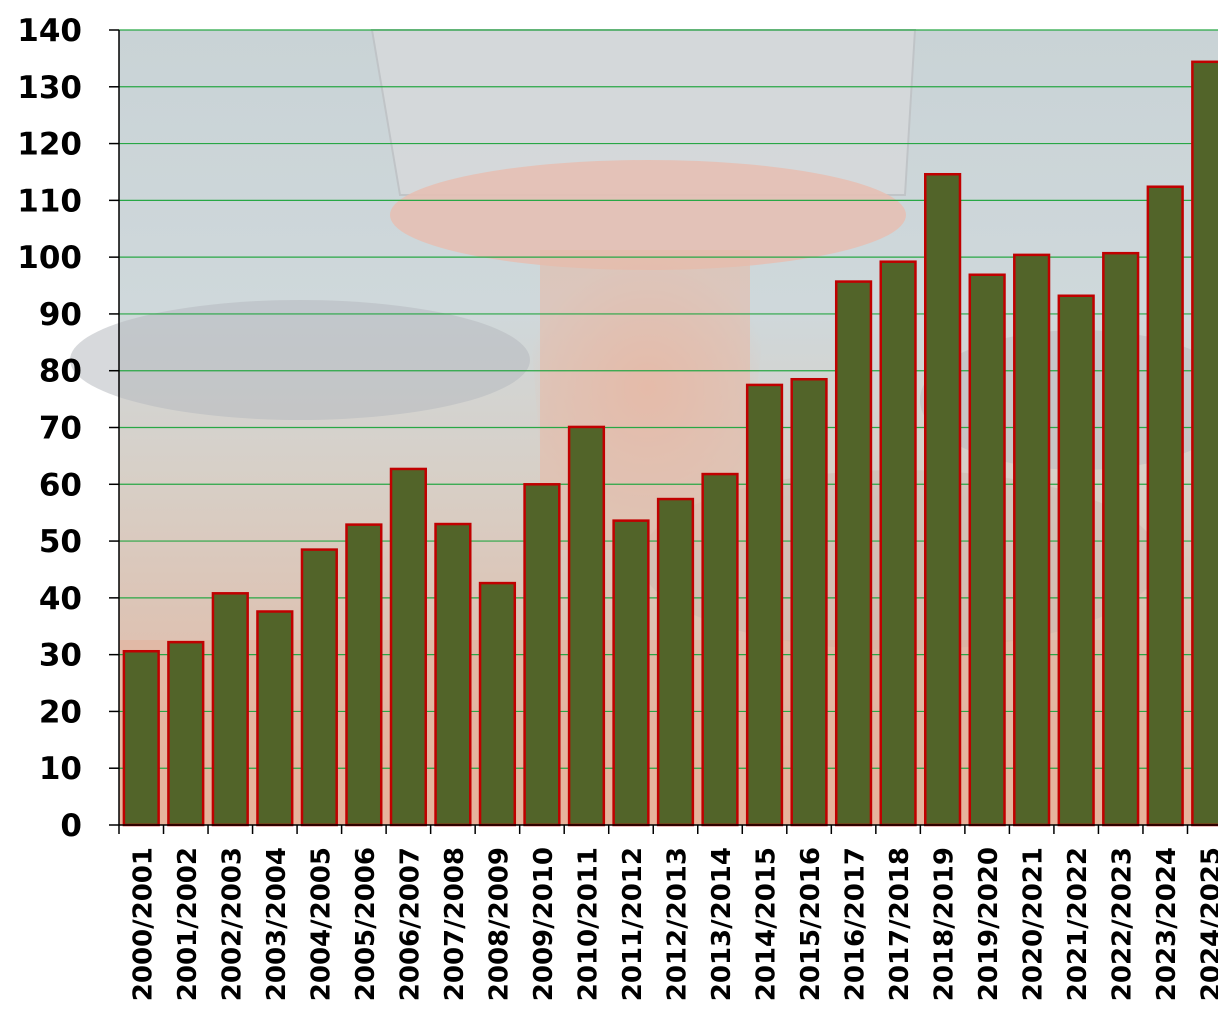 The height and width of the screenshot is (1017, 1218). Describe the element at coordinates (1167, 924) in the screenshot. I see `x-tick-label: 2023/2024` at that location.